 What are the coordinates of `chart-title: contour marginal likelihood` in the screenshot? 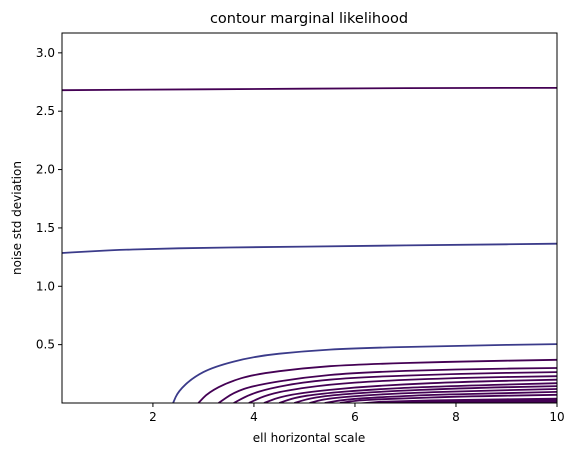 It's located at (309, 19).